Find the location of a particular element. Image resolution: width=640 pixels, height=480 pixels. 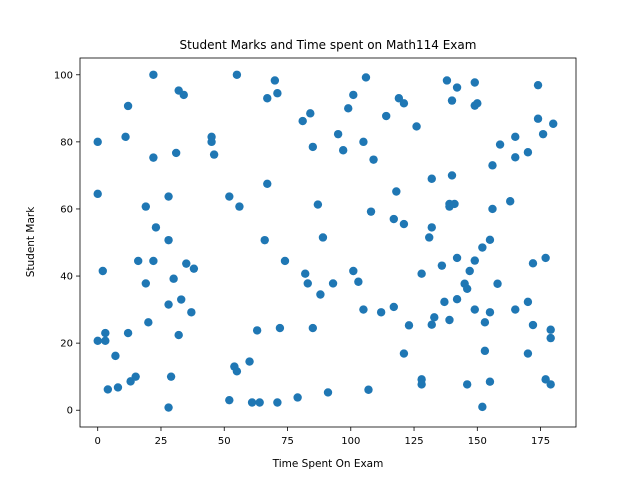

y-tick-label: 20 is located at coordinates (66, 344).